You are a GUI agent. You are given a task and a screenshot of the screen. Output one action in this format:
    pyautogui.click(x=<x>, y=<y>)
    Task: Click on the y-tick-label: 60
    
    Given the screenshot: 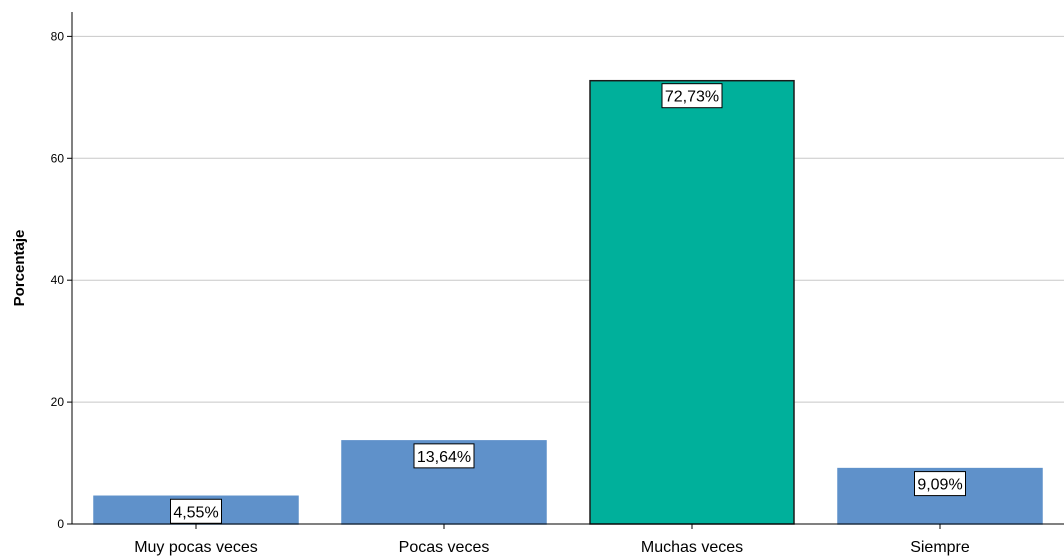 What is the action you would take?
    pyautogui.click(x=58, y=158)
    